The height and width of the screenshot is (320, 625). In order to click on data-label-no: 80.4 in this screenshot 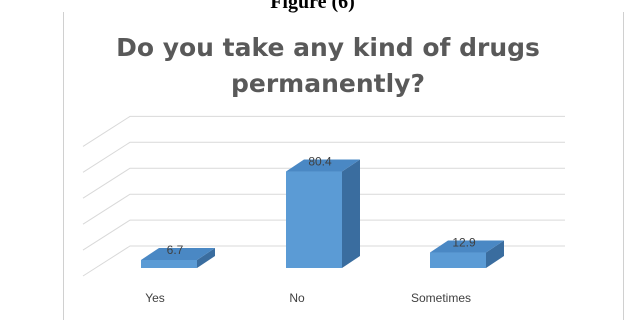, I will do `click(320, 162)`.